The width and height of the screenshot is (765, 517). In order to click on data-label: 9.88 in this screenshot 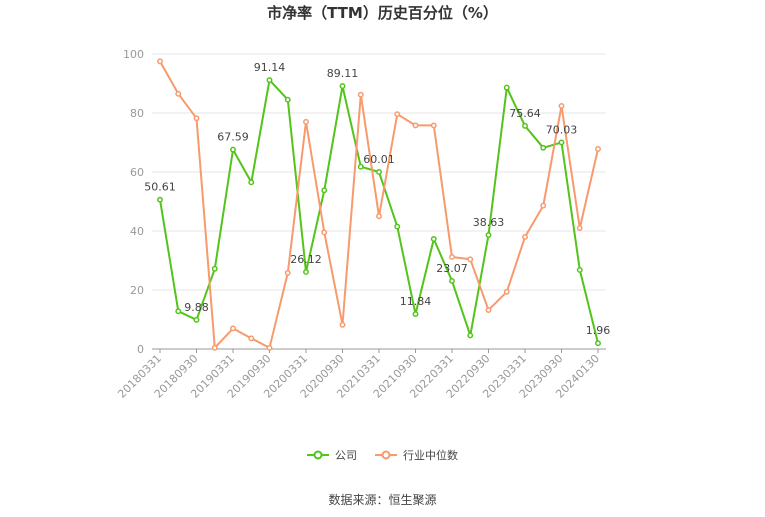, I will do `click(196, 307)`.